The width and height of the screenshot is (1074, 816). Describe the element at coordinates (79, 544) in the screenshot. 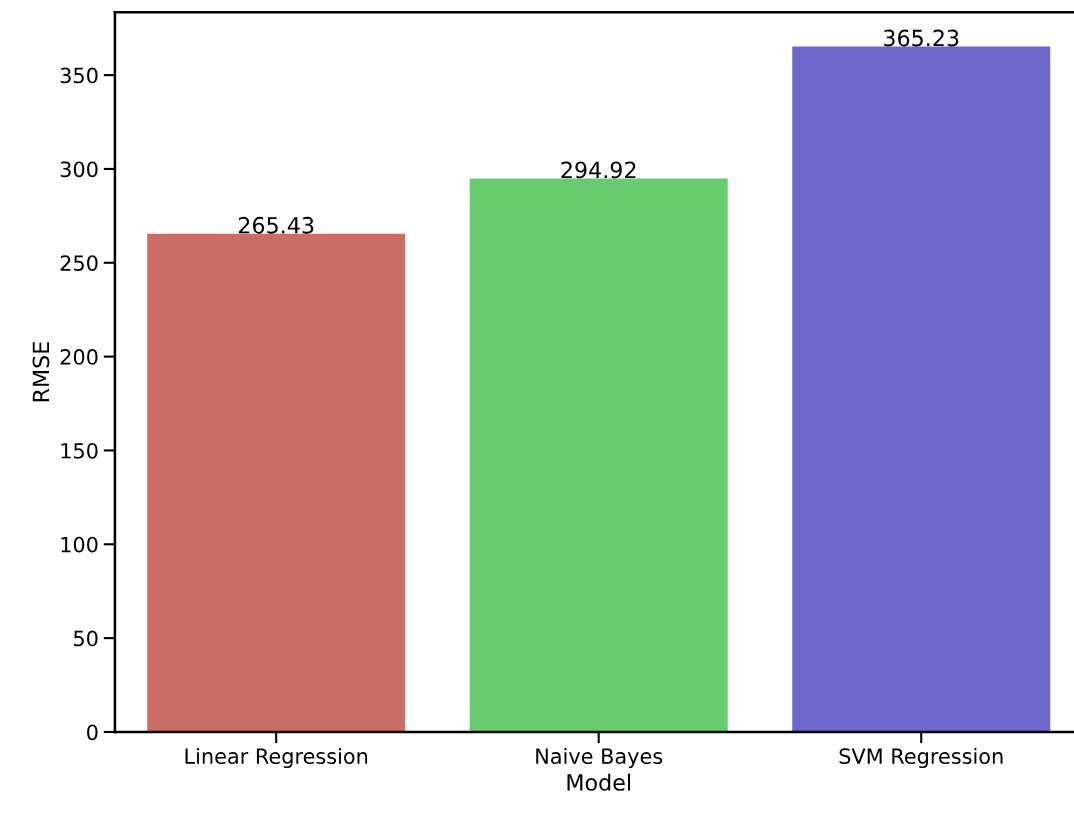

I see `y-tick-label: 100` at that location.